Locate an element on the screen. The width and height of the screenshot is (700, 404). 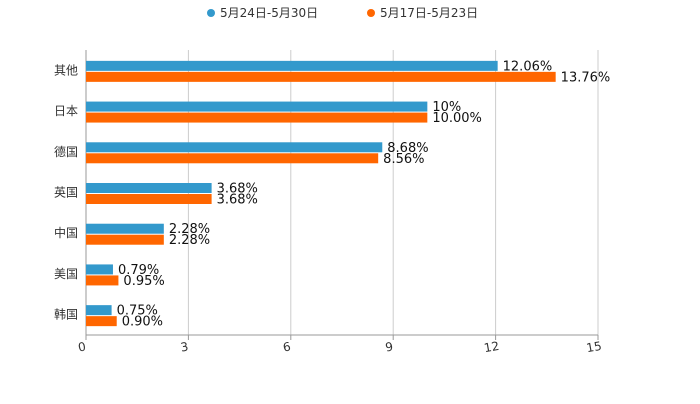
legend: 5月24日-5月30日 5月17日-5月23日 is located at coordinates (342, 13).